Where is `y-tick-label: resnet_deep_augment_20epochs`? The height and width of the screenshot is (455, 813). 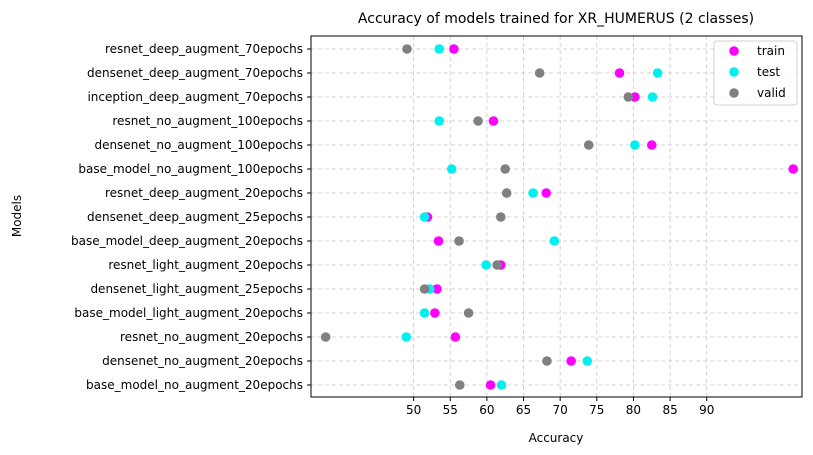
y-tick-label: resnet_deep_augment_20epochs is located at coordinates (204, 193).